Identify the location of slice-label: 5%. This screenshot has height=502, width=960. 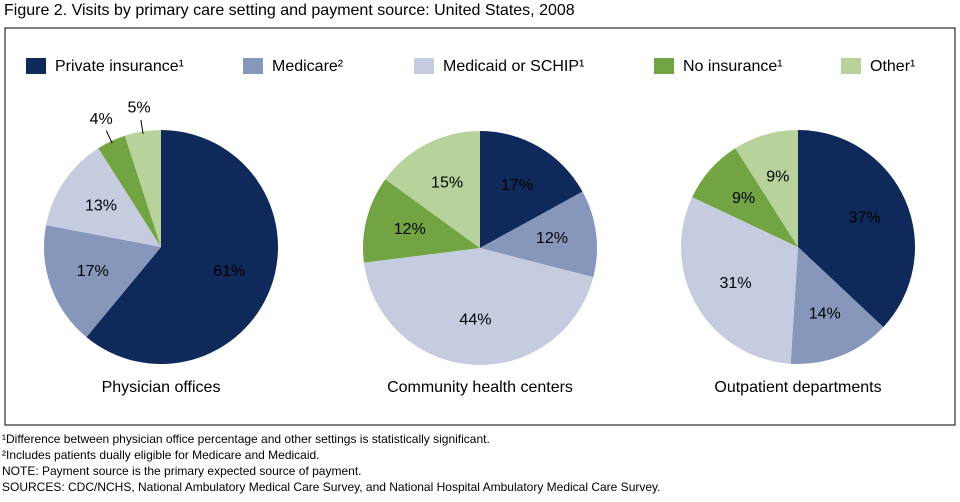
(138, 108).